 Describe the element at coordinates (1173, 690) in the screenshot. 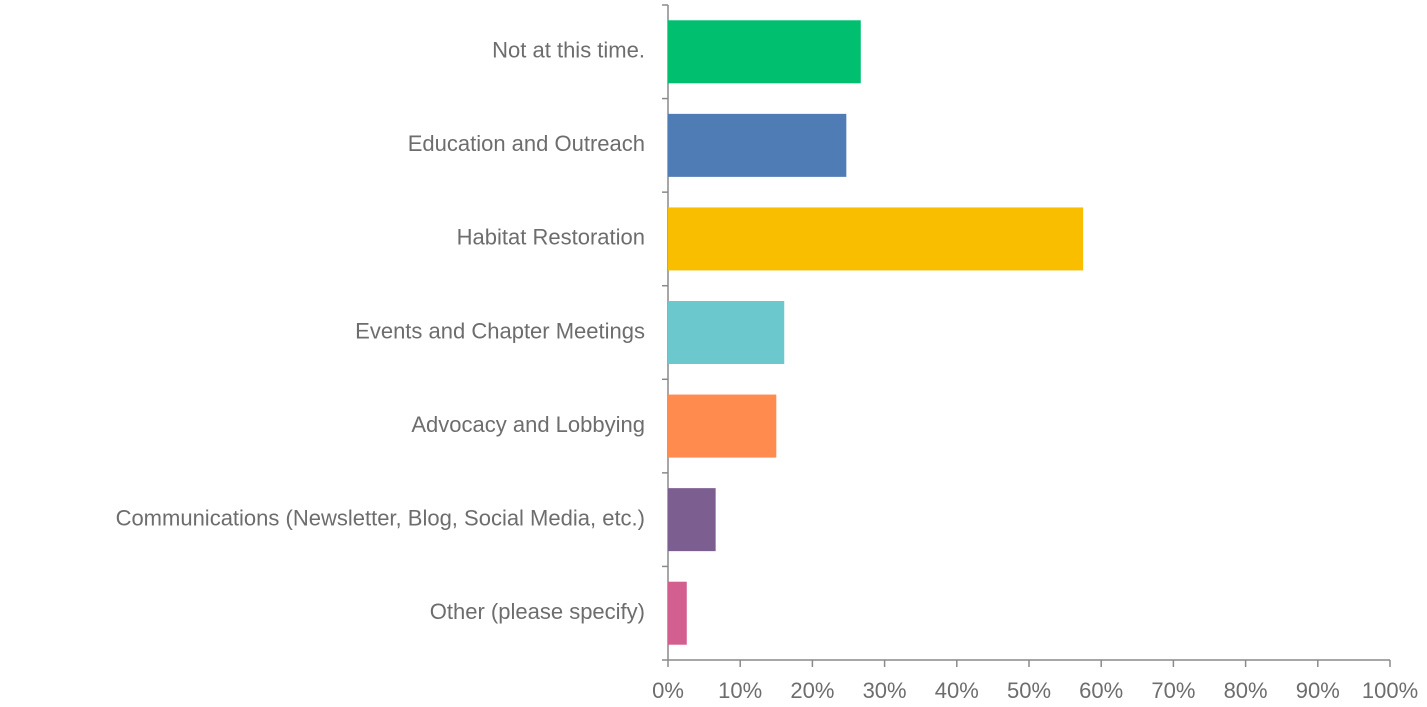

I see `x-tick-label: 70%` at that location.